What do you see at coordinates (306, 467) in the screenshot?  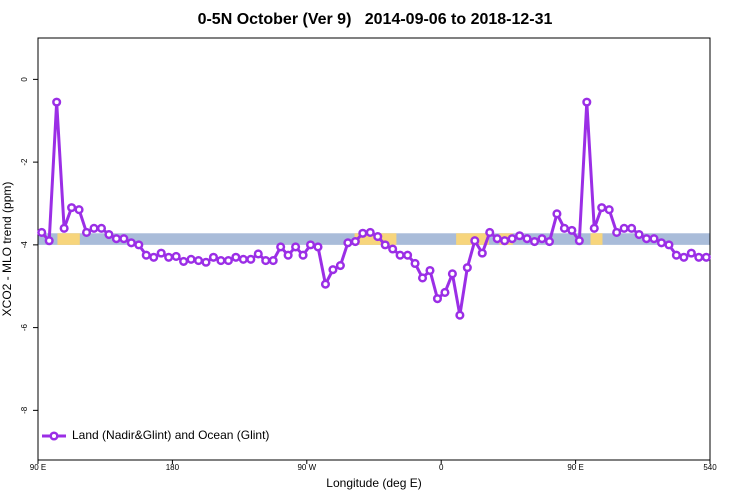 I see `x-tick-label: 90 W` at bounding box center [306, 467].